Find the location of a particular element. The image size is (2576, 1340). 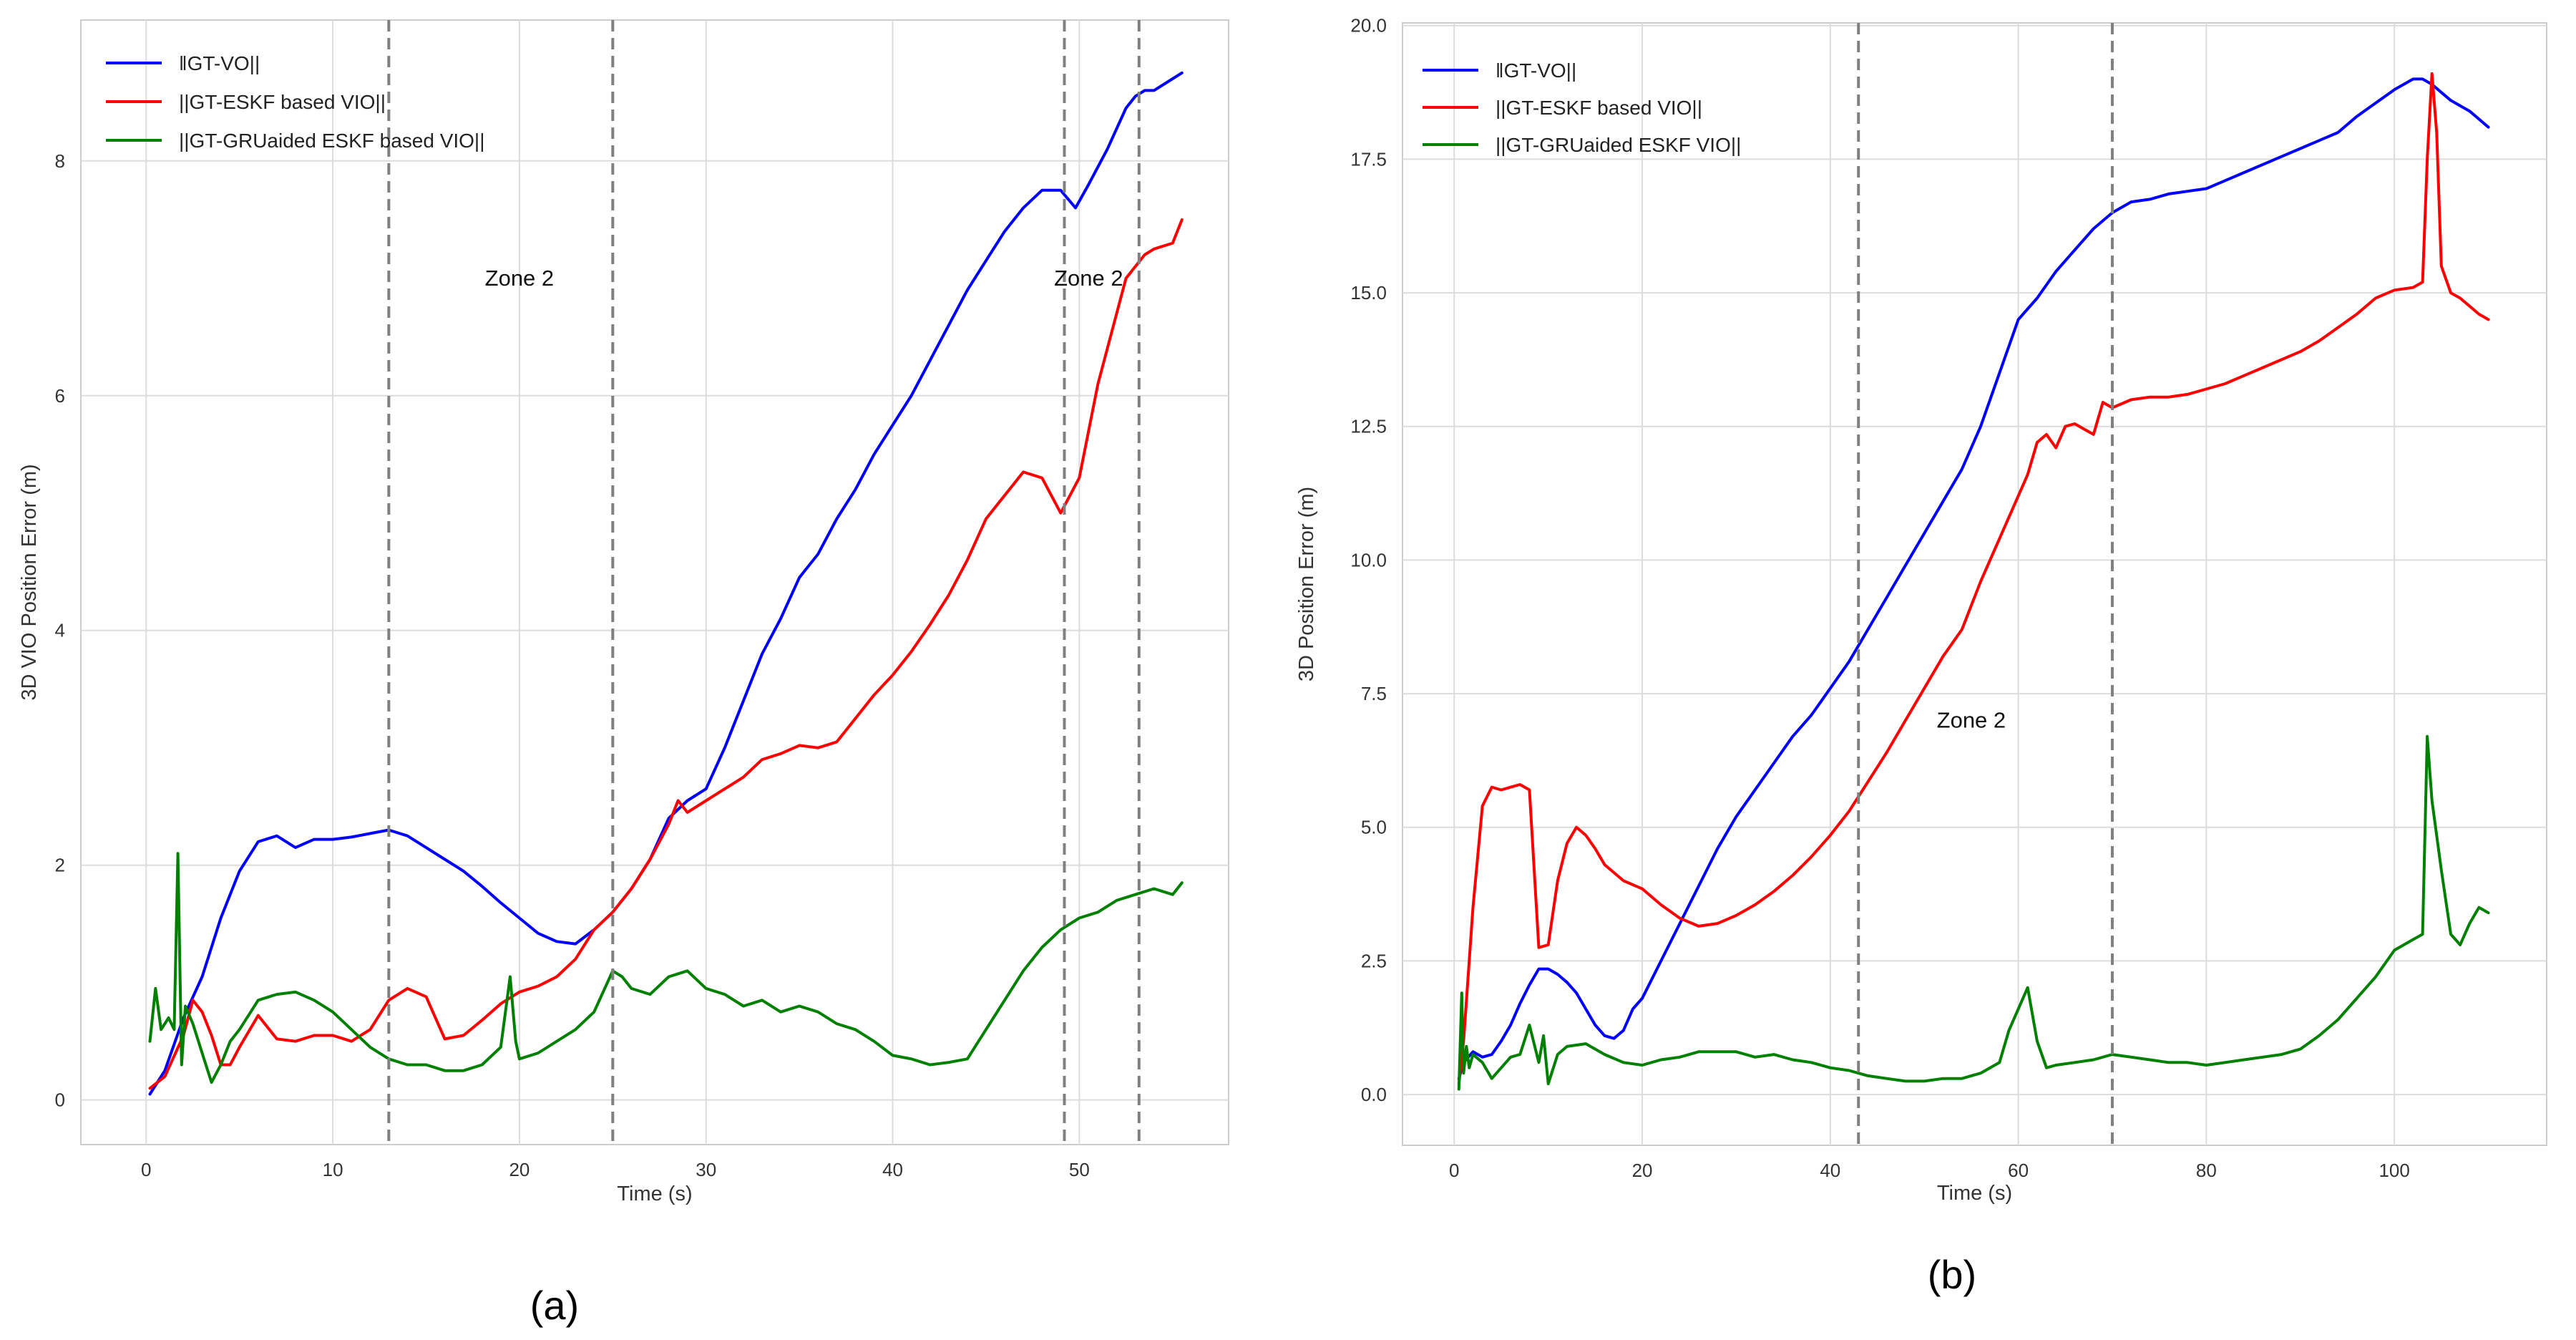

y-axis-label: 3D VIO Position Error (m) is located at coordinates (29, 582).